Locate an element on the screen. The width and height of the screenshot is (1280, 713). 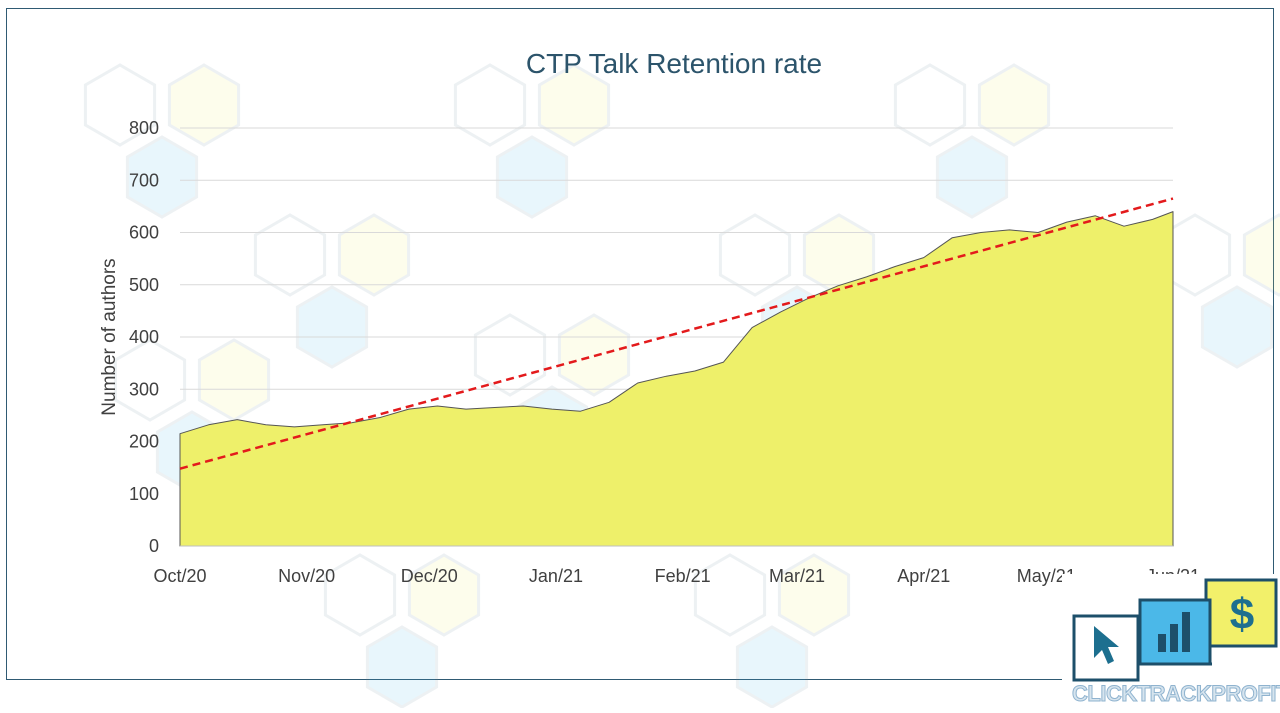
logo-graphic: $ is located at coordinates (1175, 630).